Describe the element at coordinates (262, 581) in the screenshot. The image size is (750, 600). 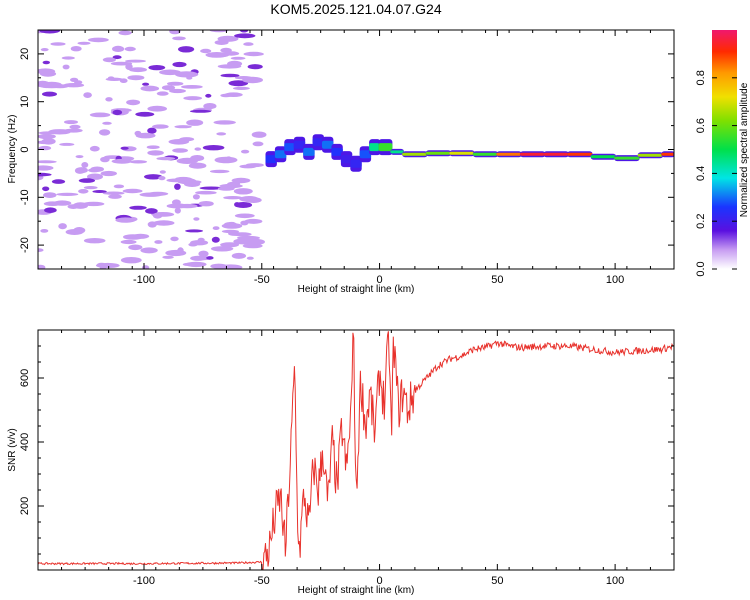
I see `x-tick-label: -50` at that location.